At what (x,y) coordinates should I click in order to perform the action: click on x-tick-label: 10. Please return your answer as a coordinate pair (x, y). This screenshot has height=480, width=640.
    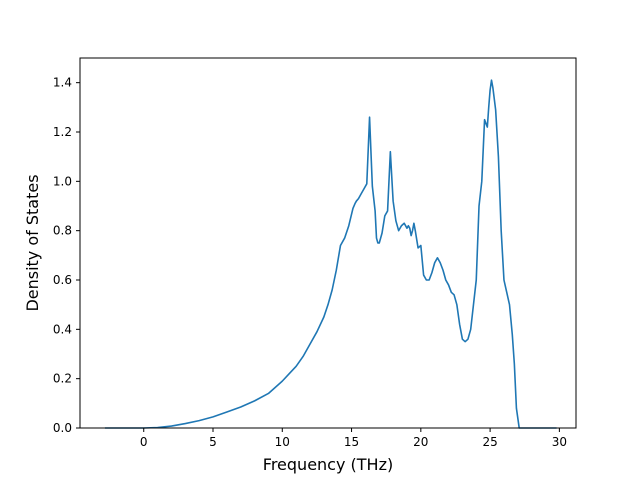
    Looking at the image, I should click on (282, 442).